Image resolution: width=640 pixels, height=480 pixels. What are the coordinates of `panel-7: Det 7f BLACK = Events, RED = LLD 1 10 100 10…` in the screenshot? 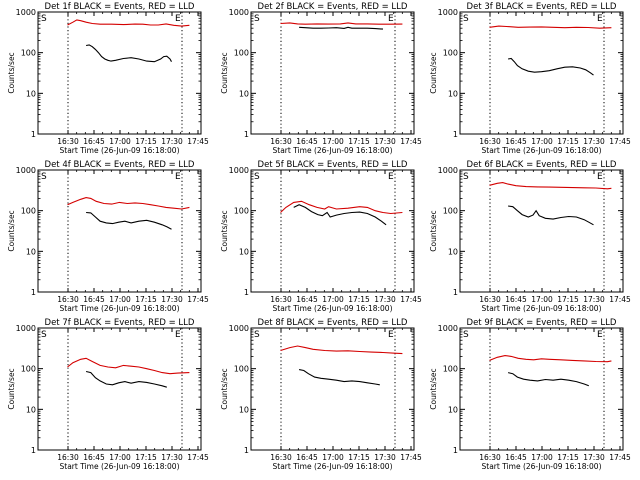 It's located at (108, 394).